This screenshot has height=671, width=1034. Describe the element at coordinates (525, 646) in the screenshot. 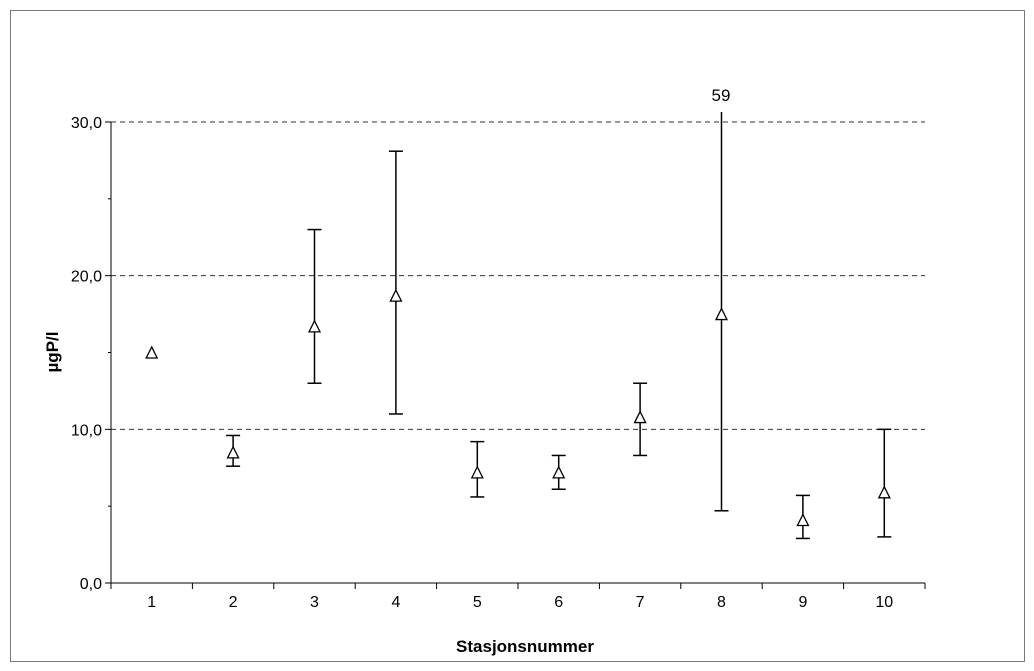

I see `x-axis-title: Stasjonsnummer` at that location.